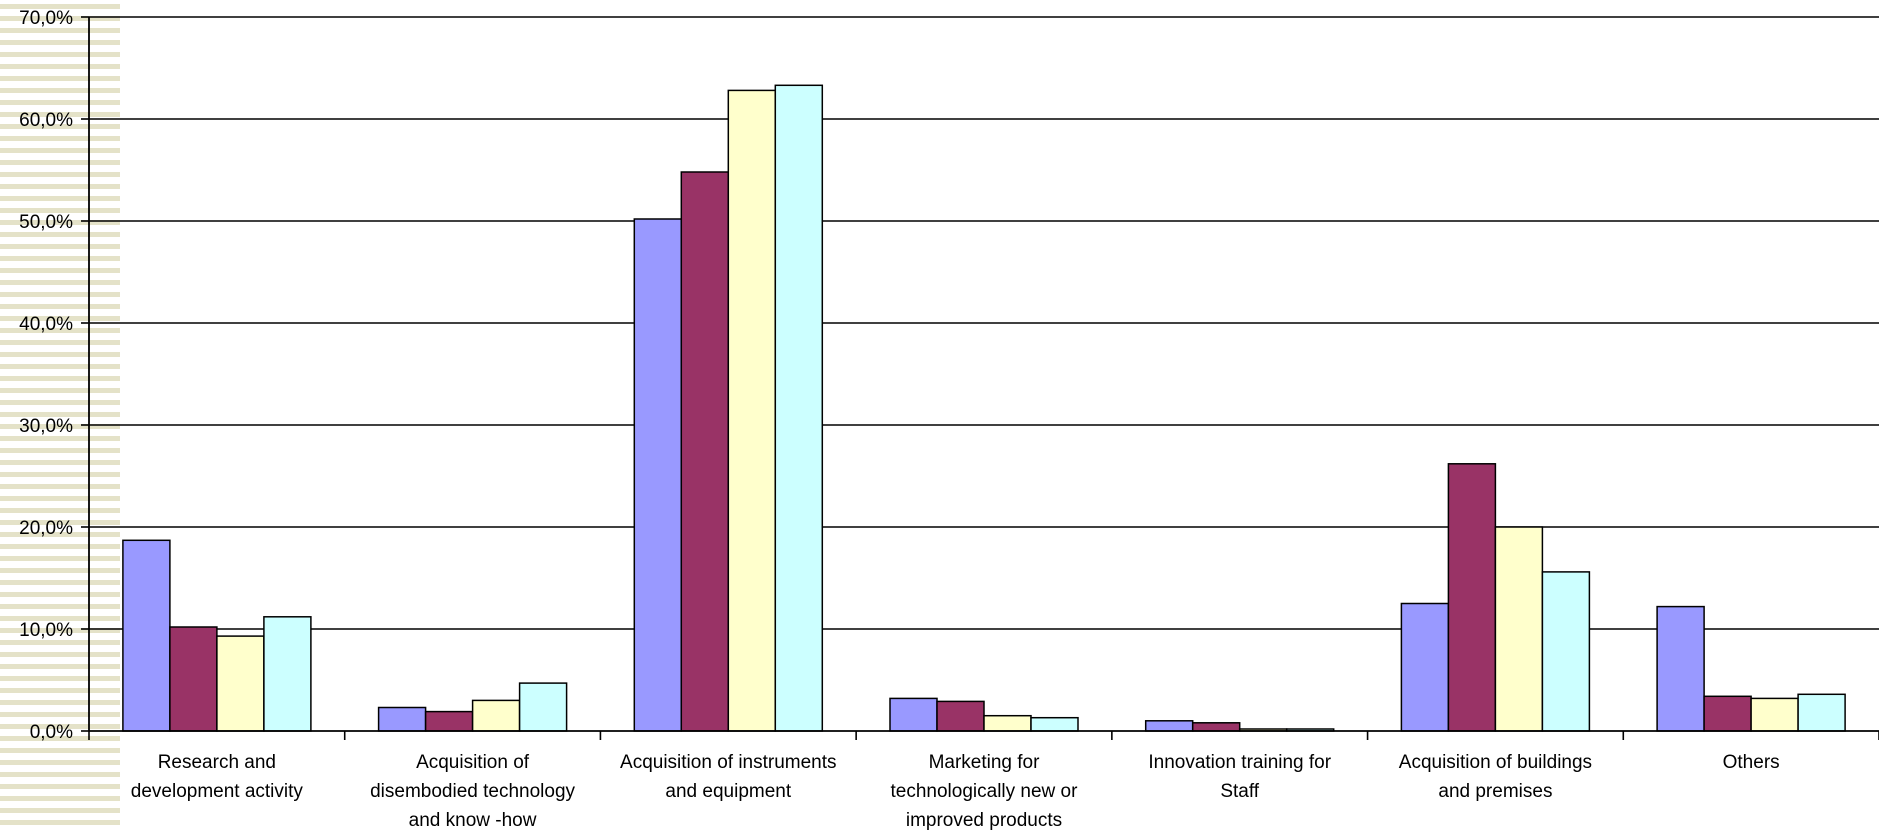 This screenshot has height=832, width=1879. I want to click on x-category-label-line: development activity, so click(217, 791).